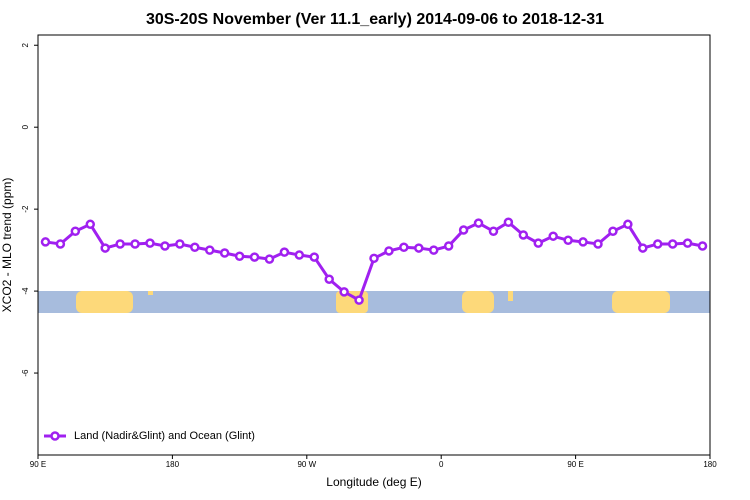 The image size is (750, 500). What do you see at coordinates (25, 291) in the screenshot?
I see `y-tick-label: -4` at bounding box center [25, 291].